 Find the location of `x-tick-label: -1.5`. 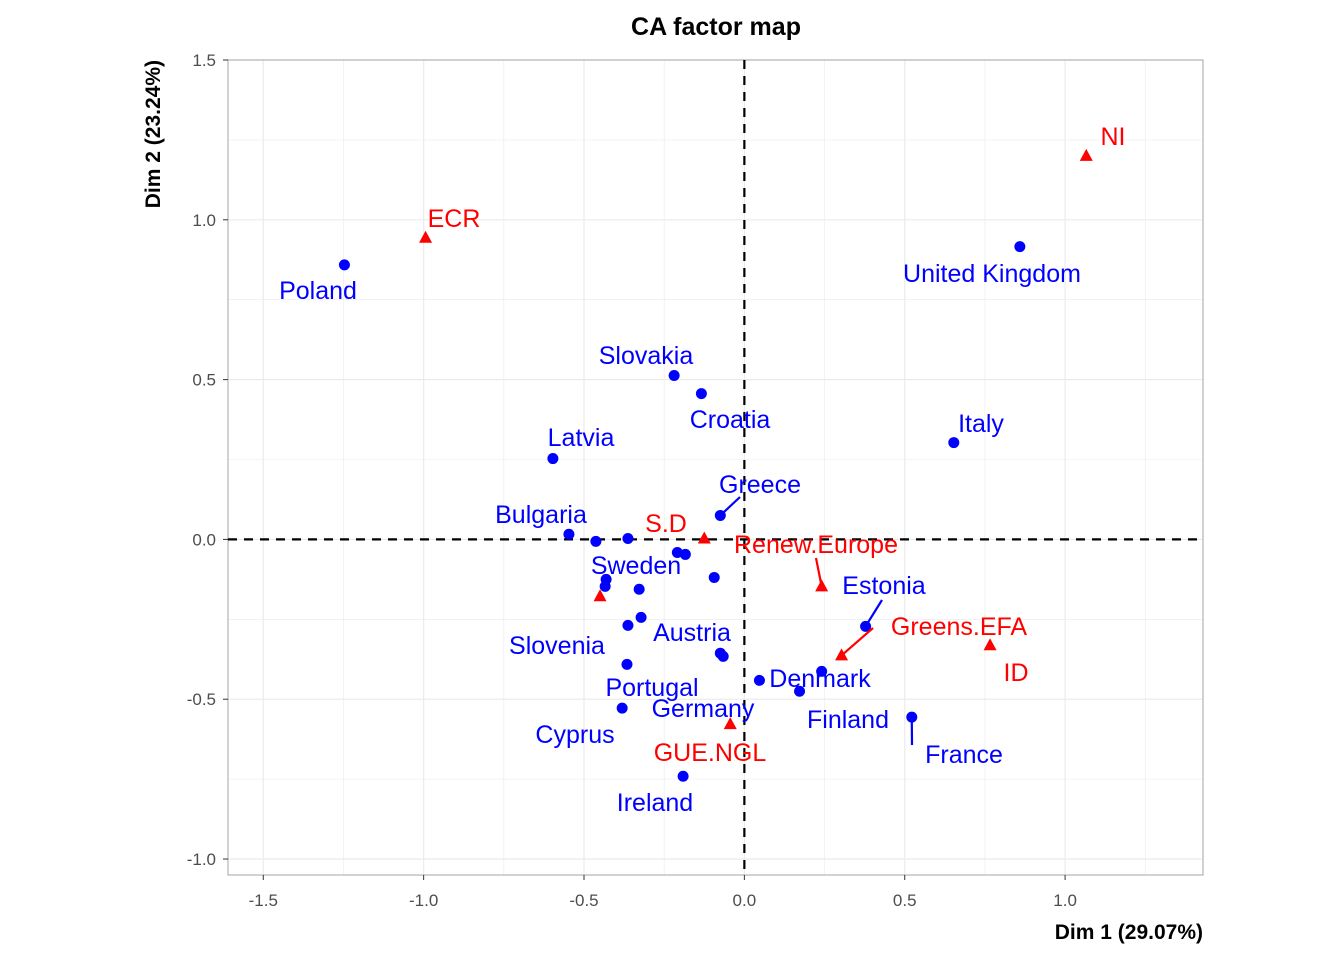

x-tick-label: -1.5 is located at coordinates (263, 900).